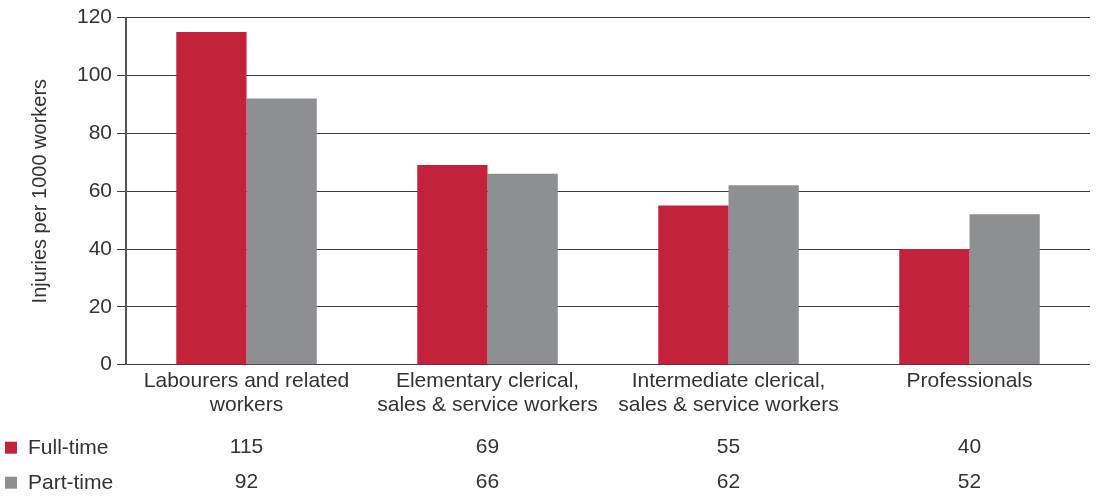 This screenshot has width=1097, height=499. I want to click on y-tick-label: 20, so click(100, 305).